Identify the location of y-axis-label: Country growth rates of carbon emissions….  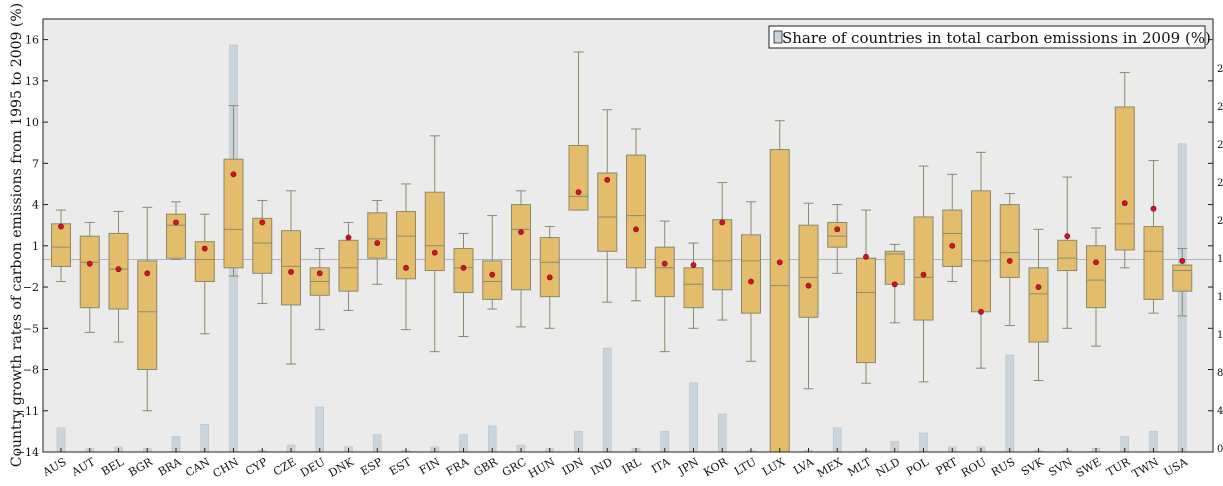
(17, 235).